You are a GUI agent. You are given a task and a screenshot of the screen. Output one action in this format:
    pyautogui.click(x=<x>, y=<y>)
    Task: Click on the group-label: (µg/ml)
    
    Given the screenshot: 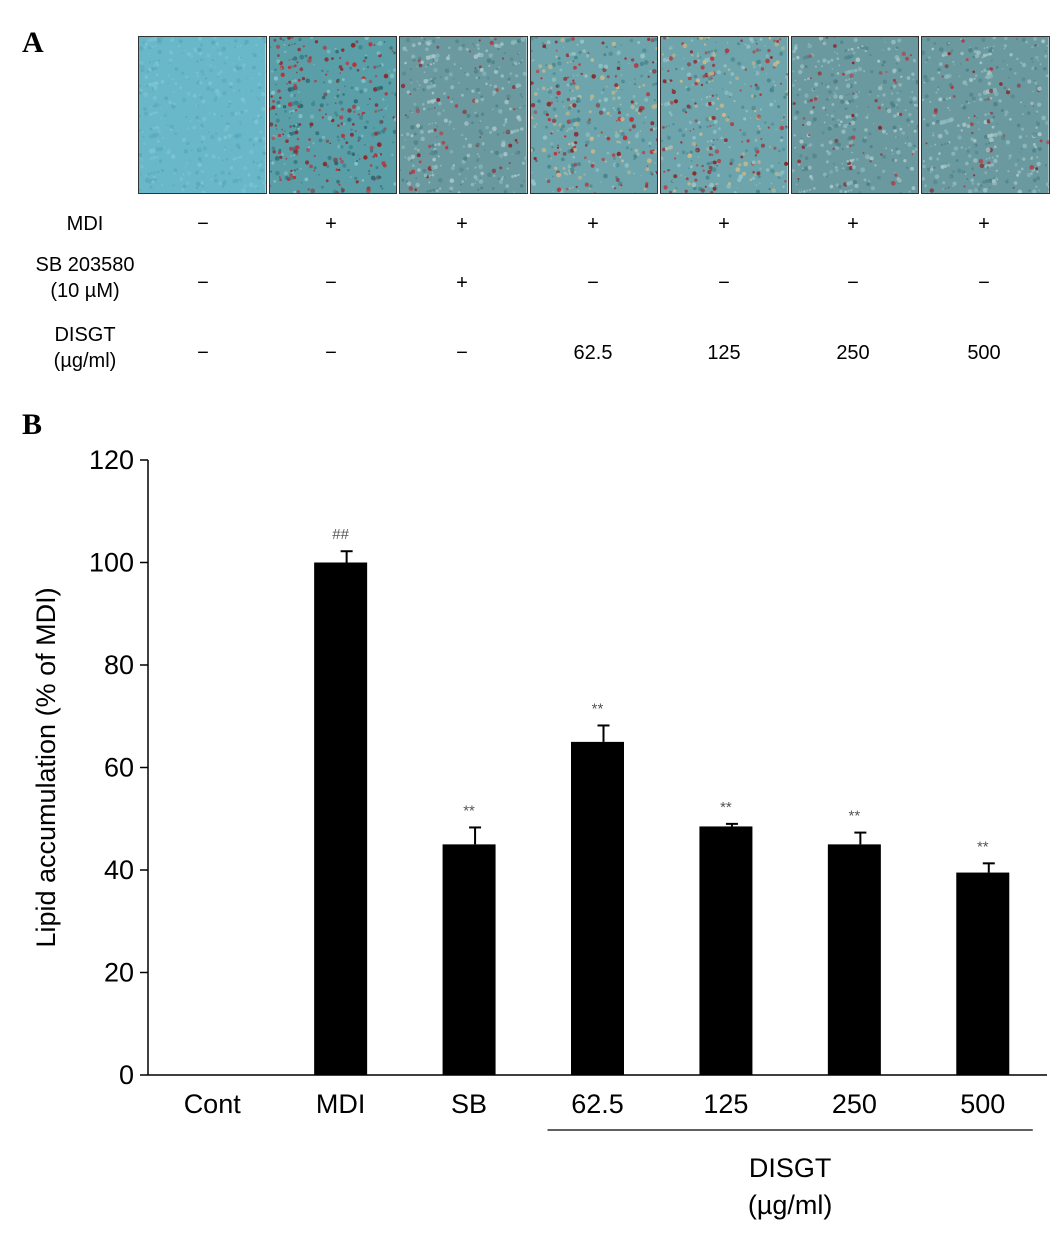 What is the action you would take?
    pyautogui.click(x=790, y=1205)
    